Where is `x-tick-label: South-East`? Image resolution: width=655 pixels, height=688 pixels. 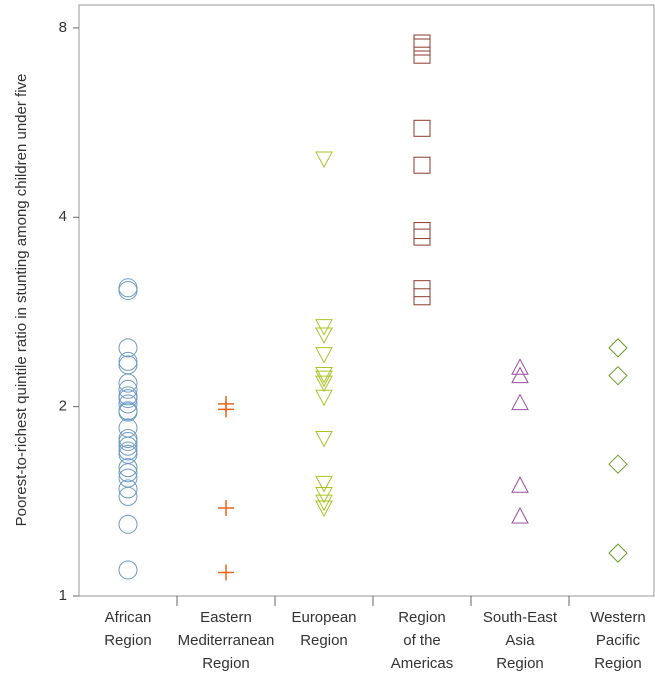 x-tick-label: South-East is located at coordinates (520, 617).